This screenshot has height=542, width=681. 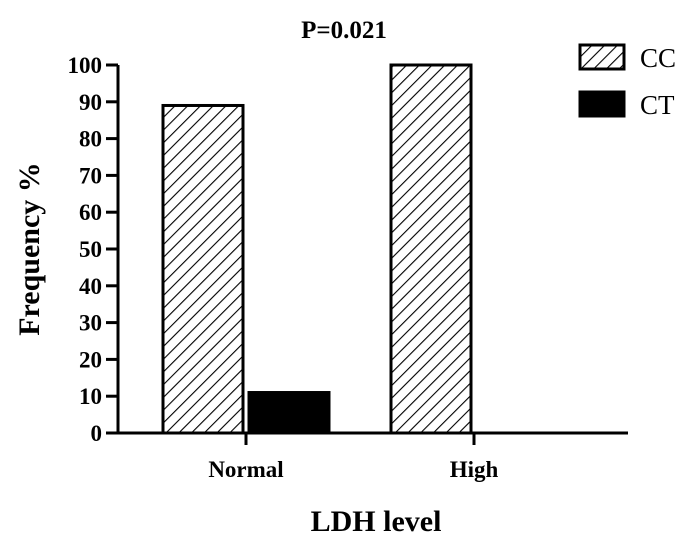 What do you see at coordinates (344, 30) in the screenshot?
I see `chart-title: P=0.021` at bounding box center [344, 30].